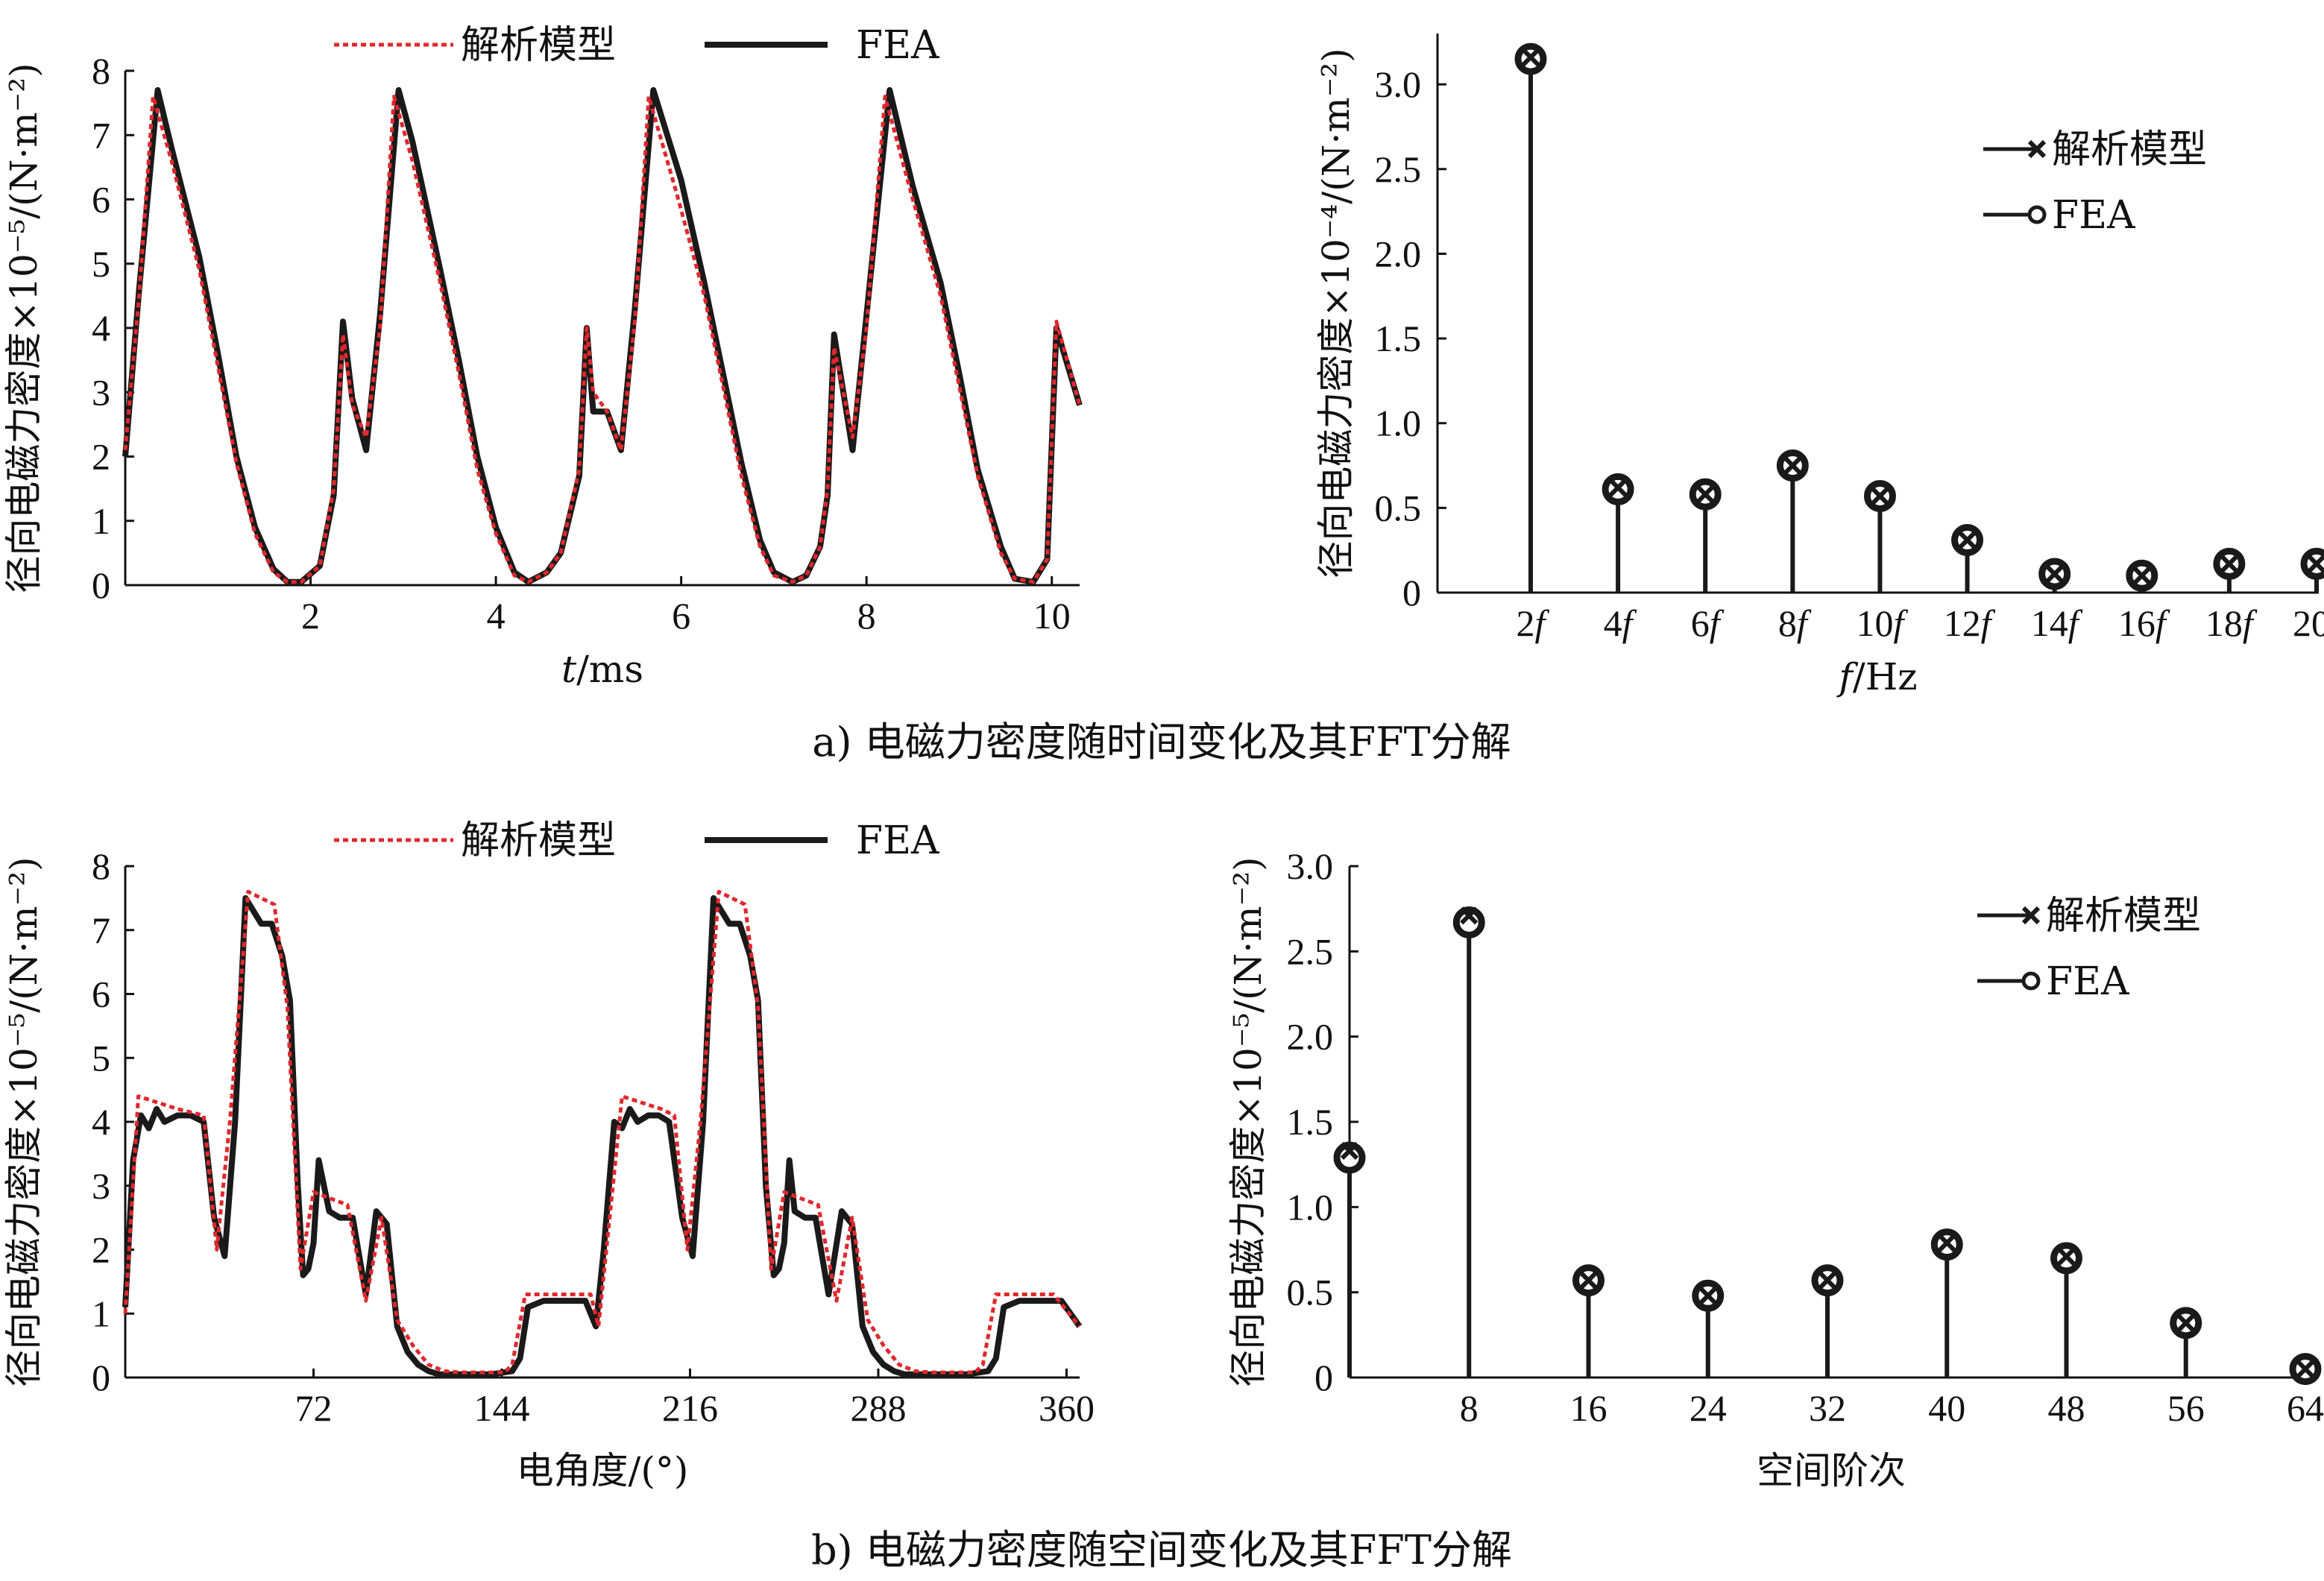  What do you see at coordinates (2231, 623) in the screenshot?
I see `x-tick-label: 18f` at bounding box center [2231, 623].